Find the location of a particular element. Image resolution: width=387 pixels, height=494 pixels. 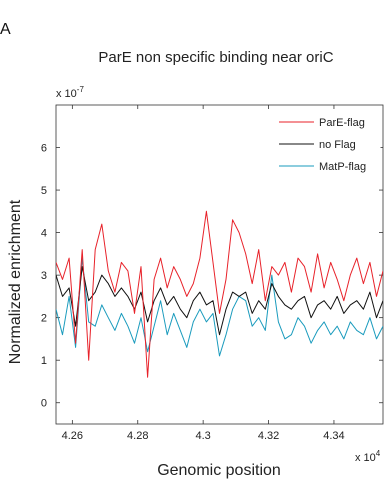

legend: ParE-flag no Flag MatP-flag is located at coordinates (328, 146).